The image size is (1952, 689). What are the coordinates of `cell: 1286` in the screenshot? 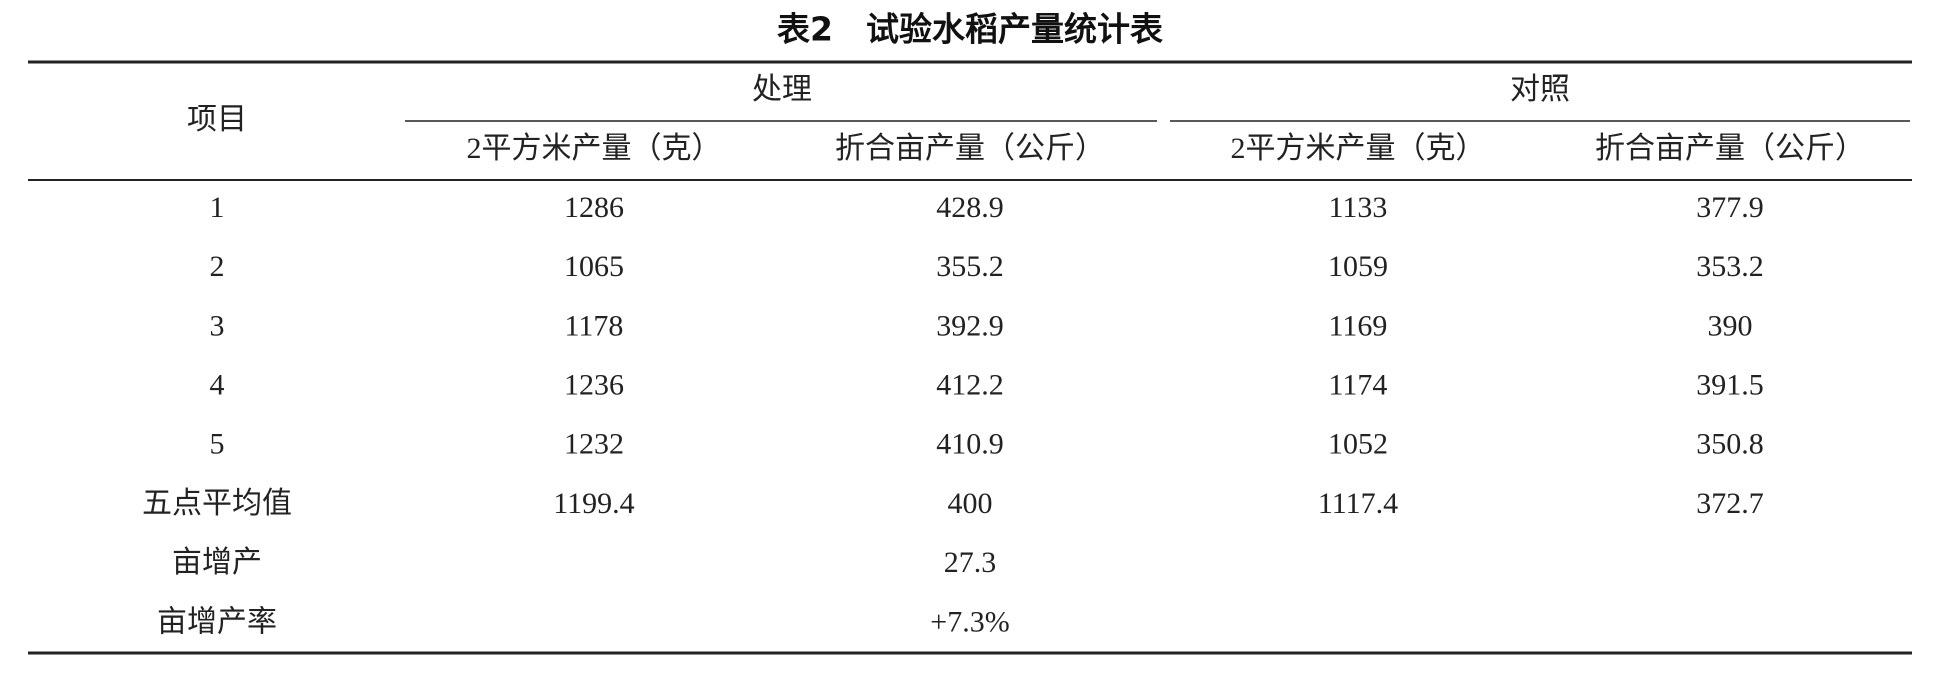 It's located at (594, 207).